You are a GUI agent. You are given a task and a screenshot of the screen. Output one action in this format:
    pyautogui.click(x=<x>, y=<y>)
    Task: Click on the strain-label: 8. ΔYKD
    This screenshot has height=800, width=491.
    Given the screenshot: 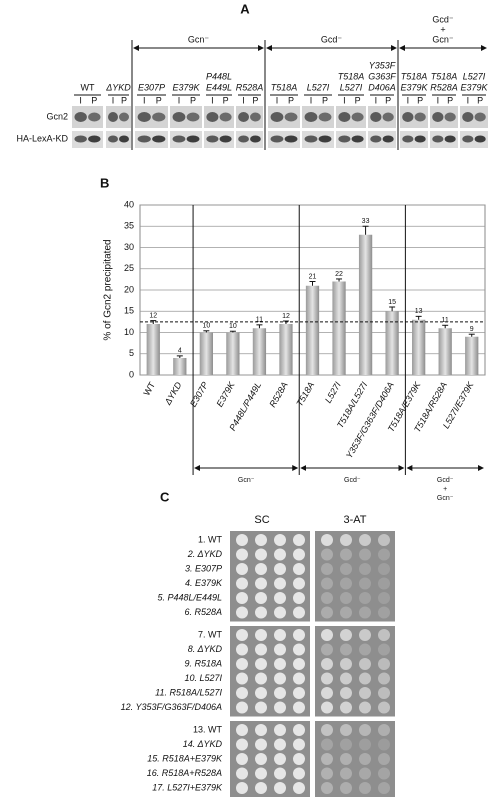 What is the action you would take?
    pyautogui.click(x=205, y=649)
    